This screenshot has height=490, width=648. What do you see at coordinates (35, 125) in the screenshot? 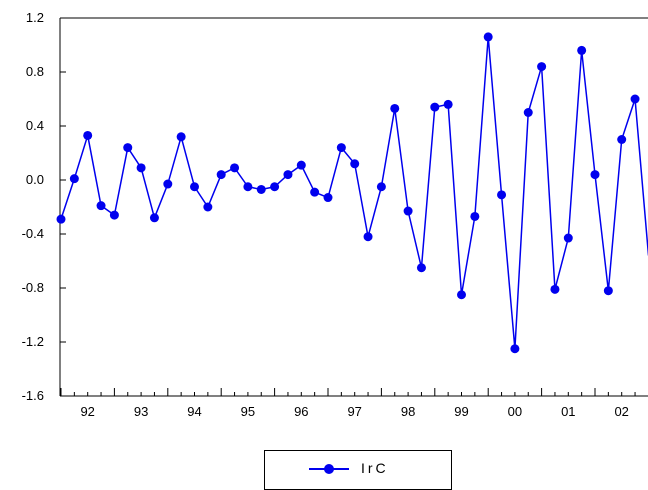
I see `y-tick-label: 0.4` at bounding box center [35, 125].